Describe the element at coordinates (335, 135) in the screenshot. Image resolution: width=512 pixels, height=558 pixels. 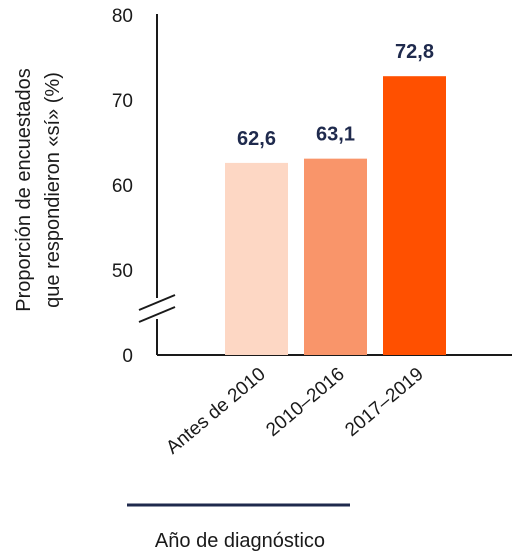
I see `data-label: 63,1` at that location.